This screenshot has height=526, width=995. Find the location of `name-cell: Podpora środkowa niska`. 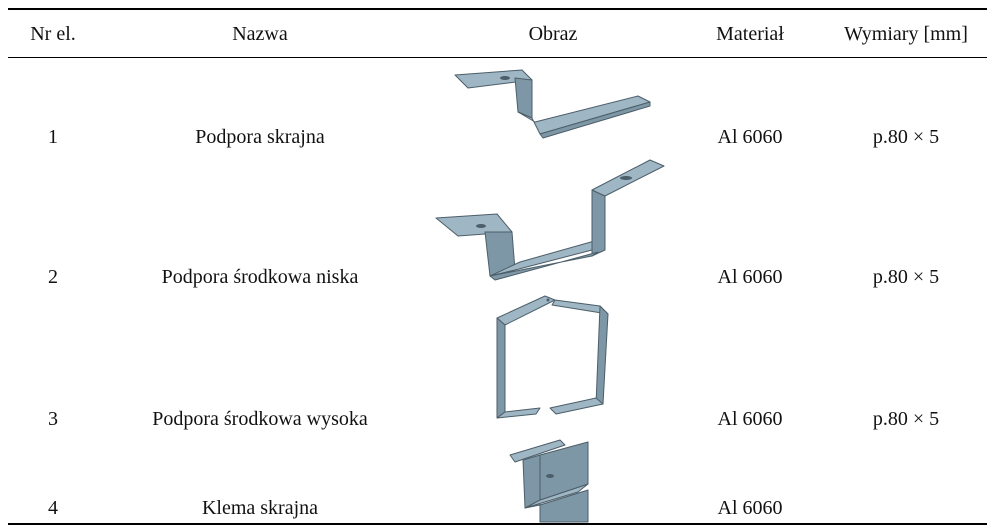

name-cell: Podpora środkowa niska is located at coordinates (260, 277).